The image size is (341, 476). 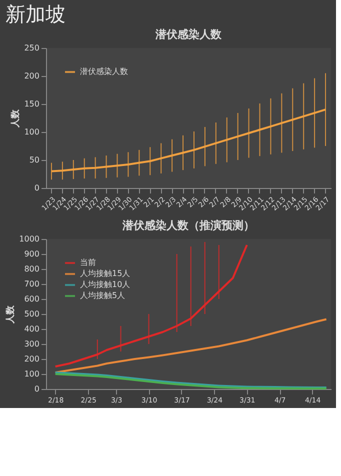 I want to click on y-tick-label: 50, so click(x=34, y=160).